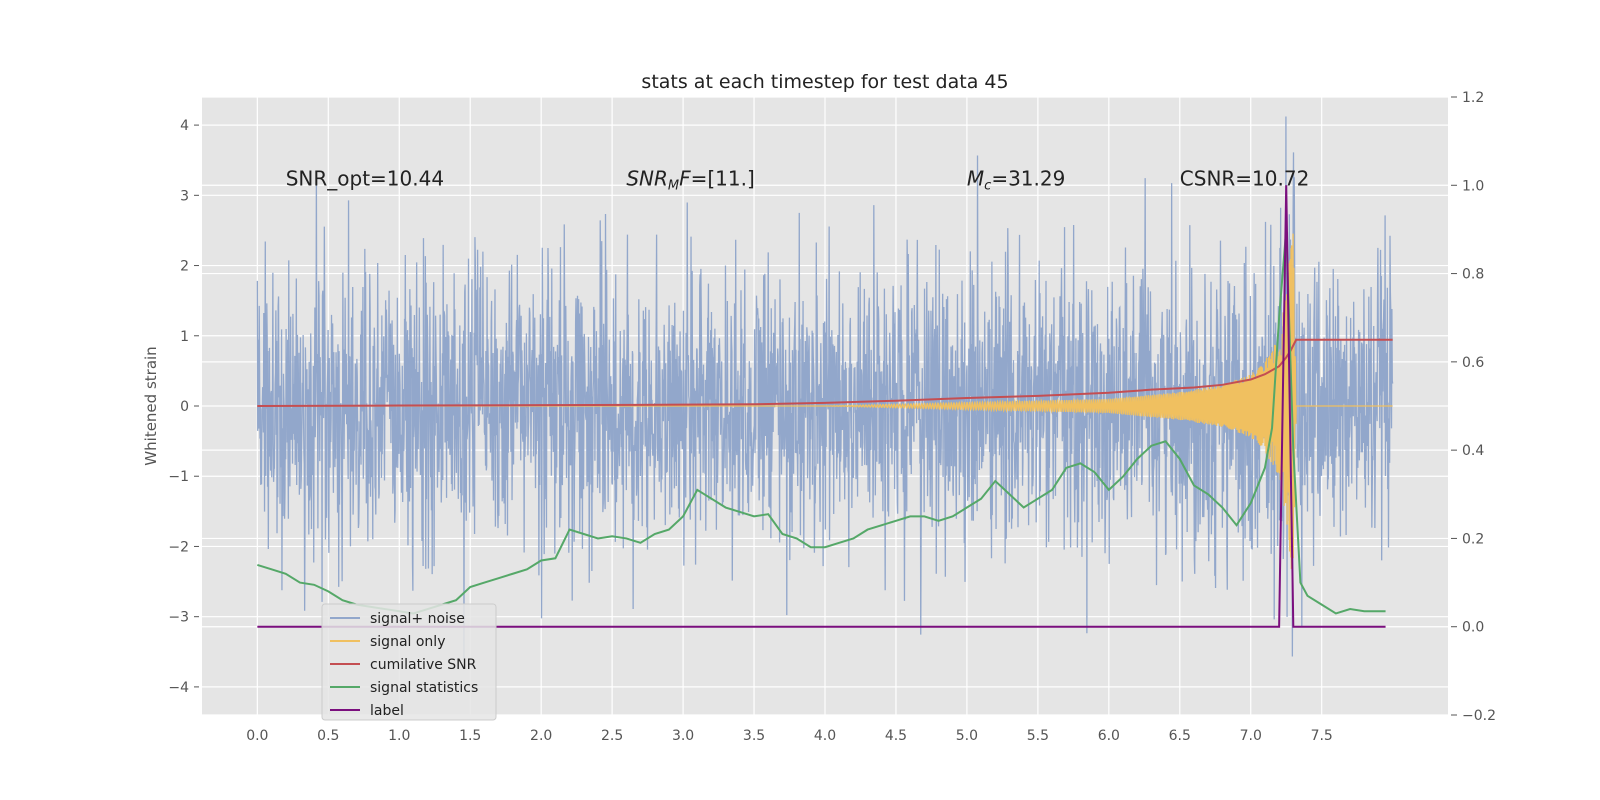 The height and width of the screenshot is (800, 1600). Describe the element at coordinates (328, 736) in the screenshot. I see `x-tick-label: 0.5` at that location.